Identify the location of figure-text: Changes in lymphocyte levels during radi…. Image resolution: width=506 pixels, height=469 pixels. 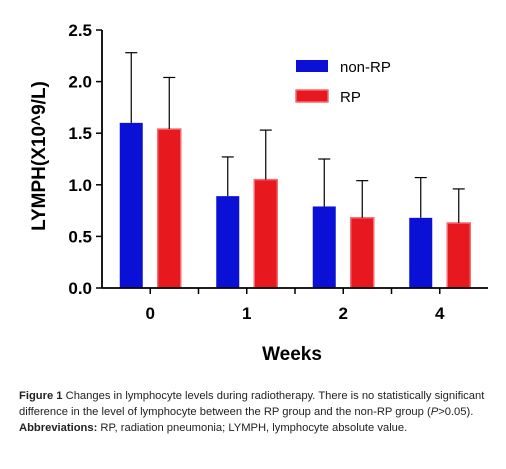
(252, 404).